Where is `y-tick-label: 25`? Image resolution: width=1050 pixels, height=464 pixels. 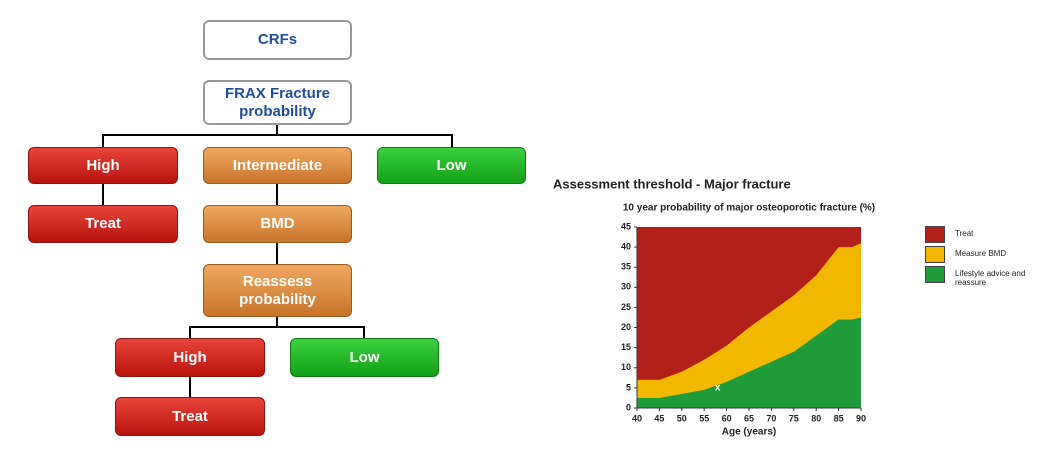
y-tick-label: 25 is located at coordinates (626, 307).